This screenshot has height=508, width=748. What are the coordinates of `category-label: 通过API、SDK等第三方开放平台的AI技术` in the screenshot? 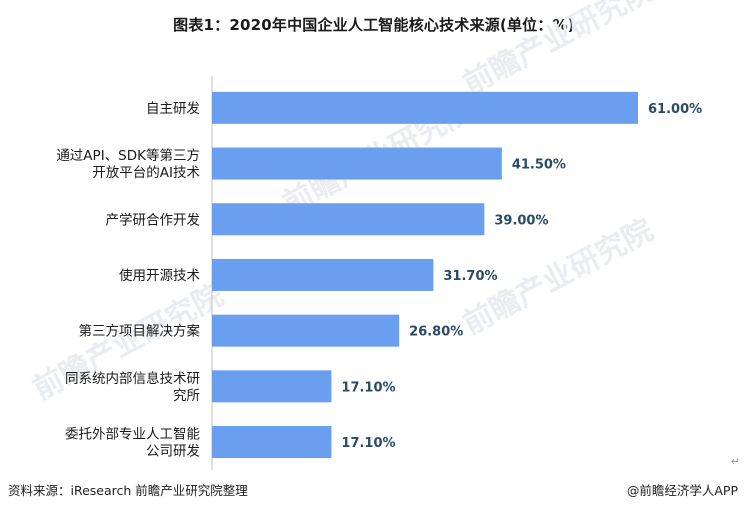 It's located at (128, 164).